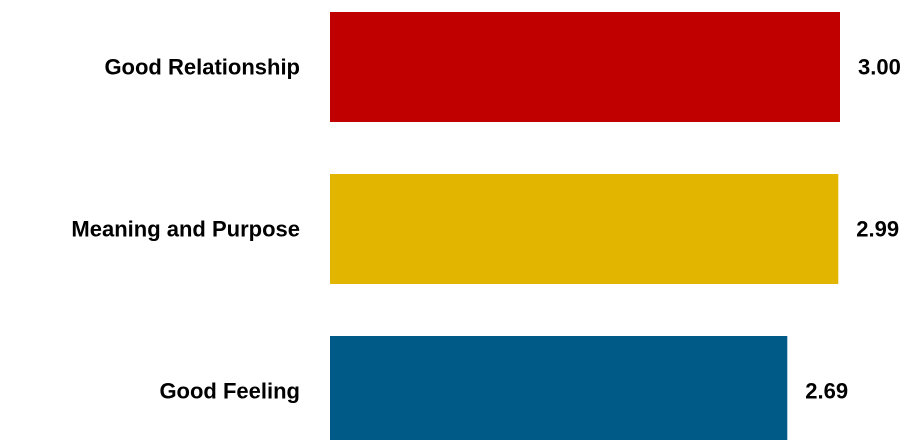 This screenshot has height=440, width=915. I want to click on bar-meaning-and-purpose, so click(584, 229).